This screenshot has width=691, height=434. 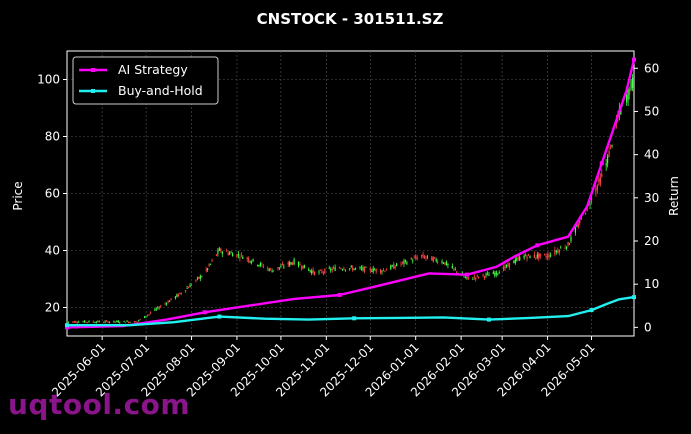 I want to click on left-tick-label: 100, so click(x=48, y=80).